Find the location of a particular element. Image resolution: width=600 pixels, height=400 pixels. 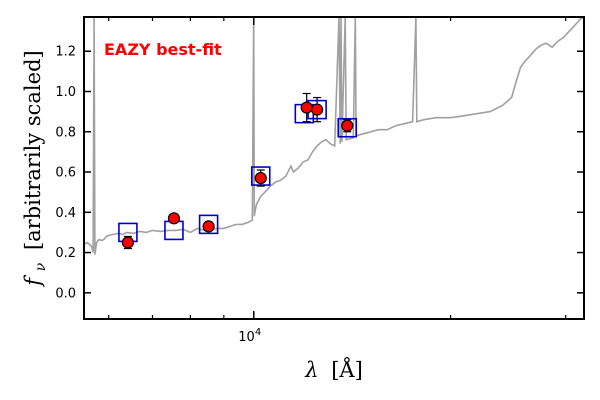

annotation-label: EAZY best-fit is located at coordinates (163, 49).